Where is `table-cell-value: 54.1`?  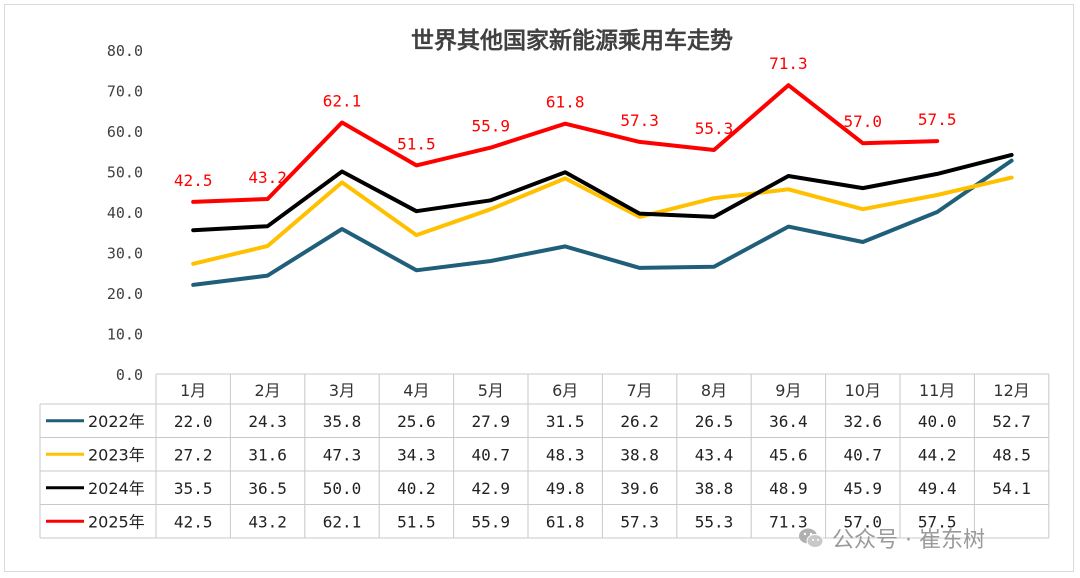
table-cell-value: 54.1 is located at coordinates (1011, 488).